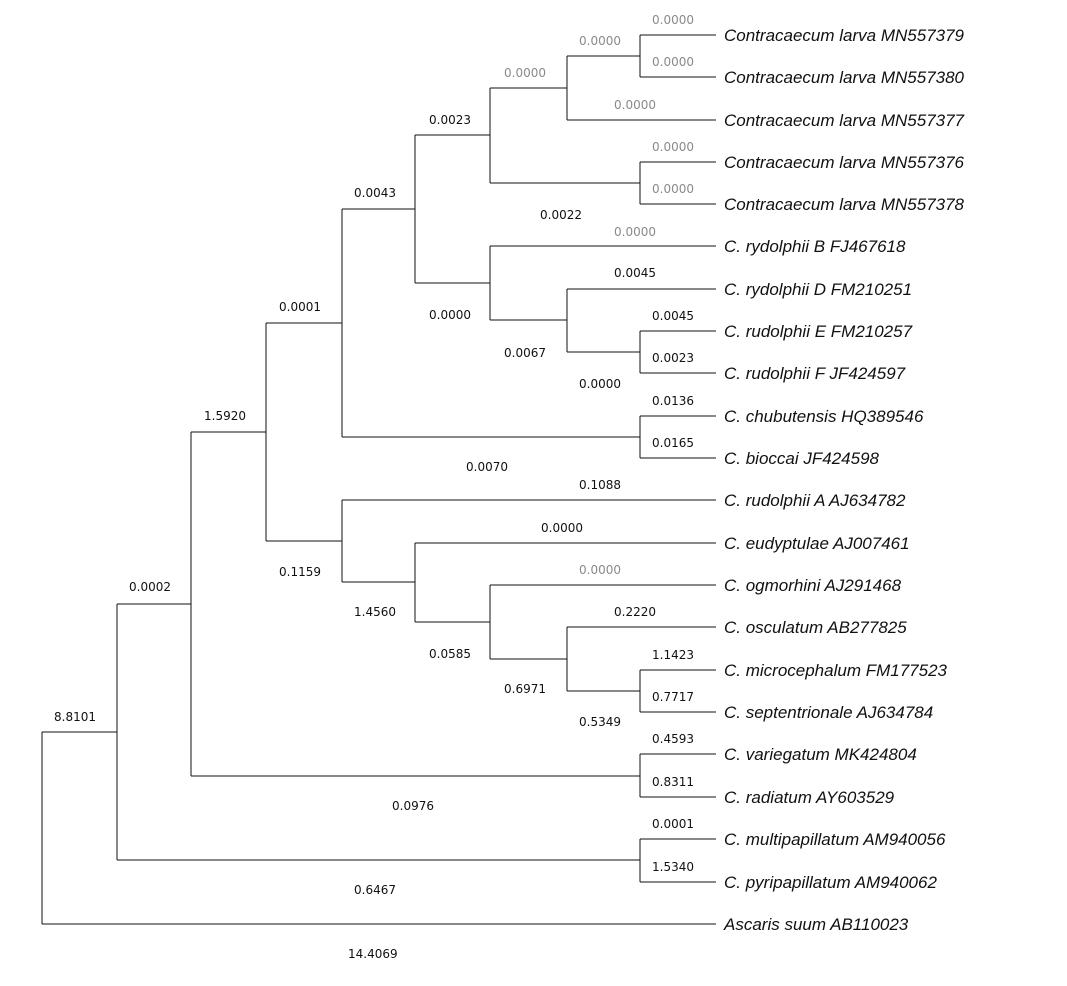 The width and height of the screenshot is (1067, 986). What do you see at coordinates (673, 867) in the screenshot?
I see `branch-length-label: 1.5340` at bounding box center [673, 867].